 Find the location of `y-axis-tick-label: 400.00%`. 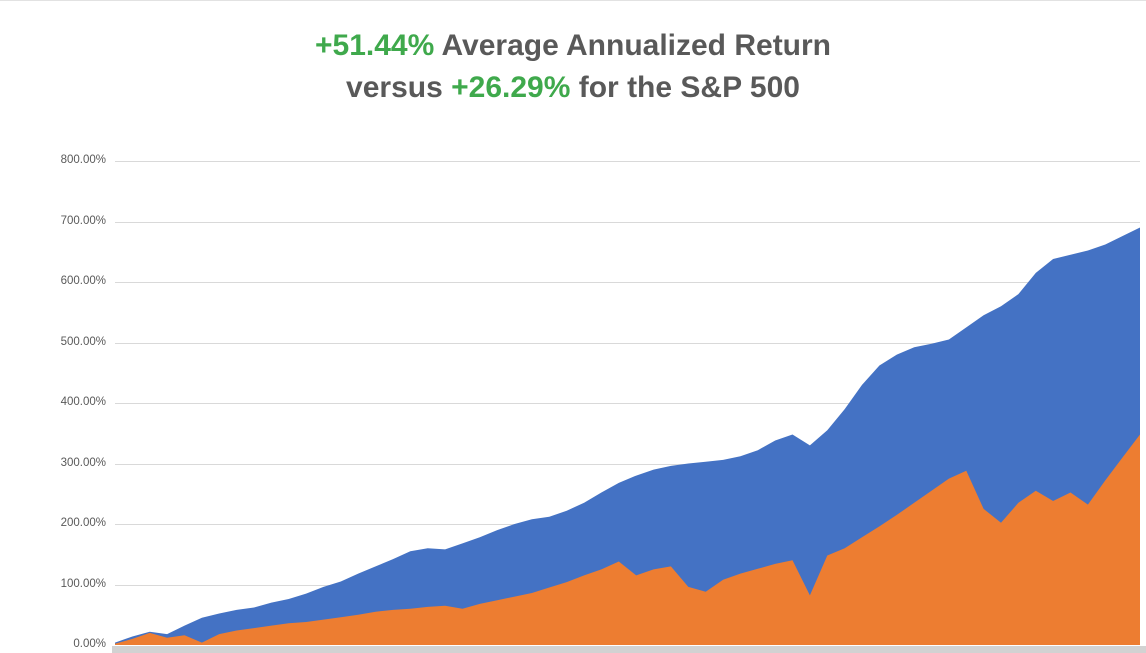

y-axis-tick-label: 400.00% is located at coordinates (83, 402).